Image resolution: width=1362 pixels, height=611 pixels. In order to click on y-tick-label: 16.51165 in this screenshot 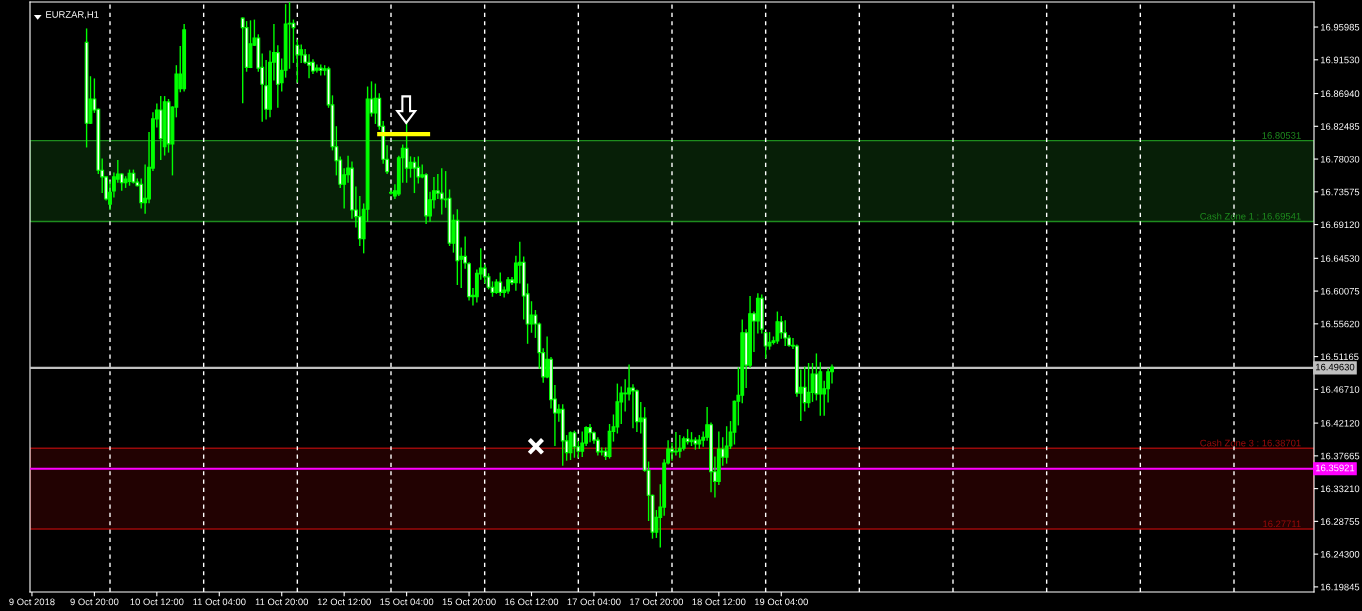, I will do `click(1339, 357)`.